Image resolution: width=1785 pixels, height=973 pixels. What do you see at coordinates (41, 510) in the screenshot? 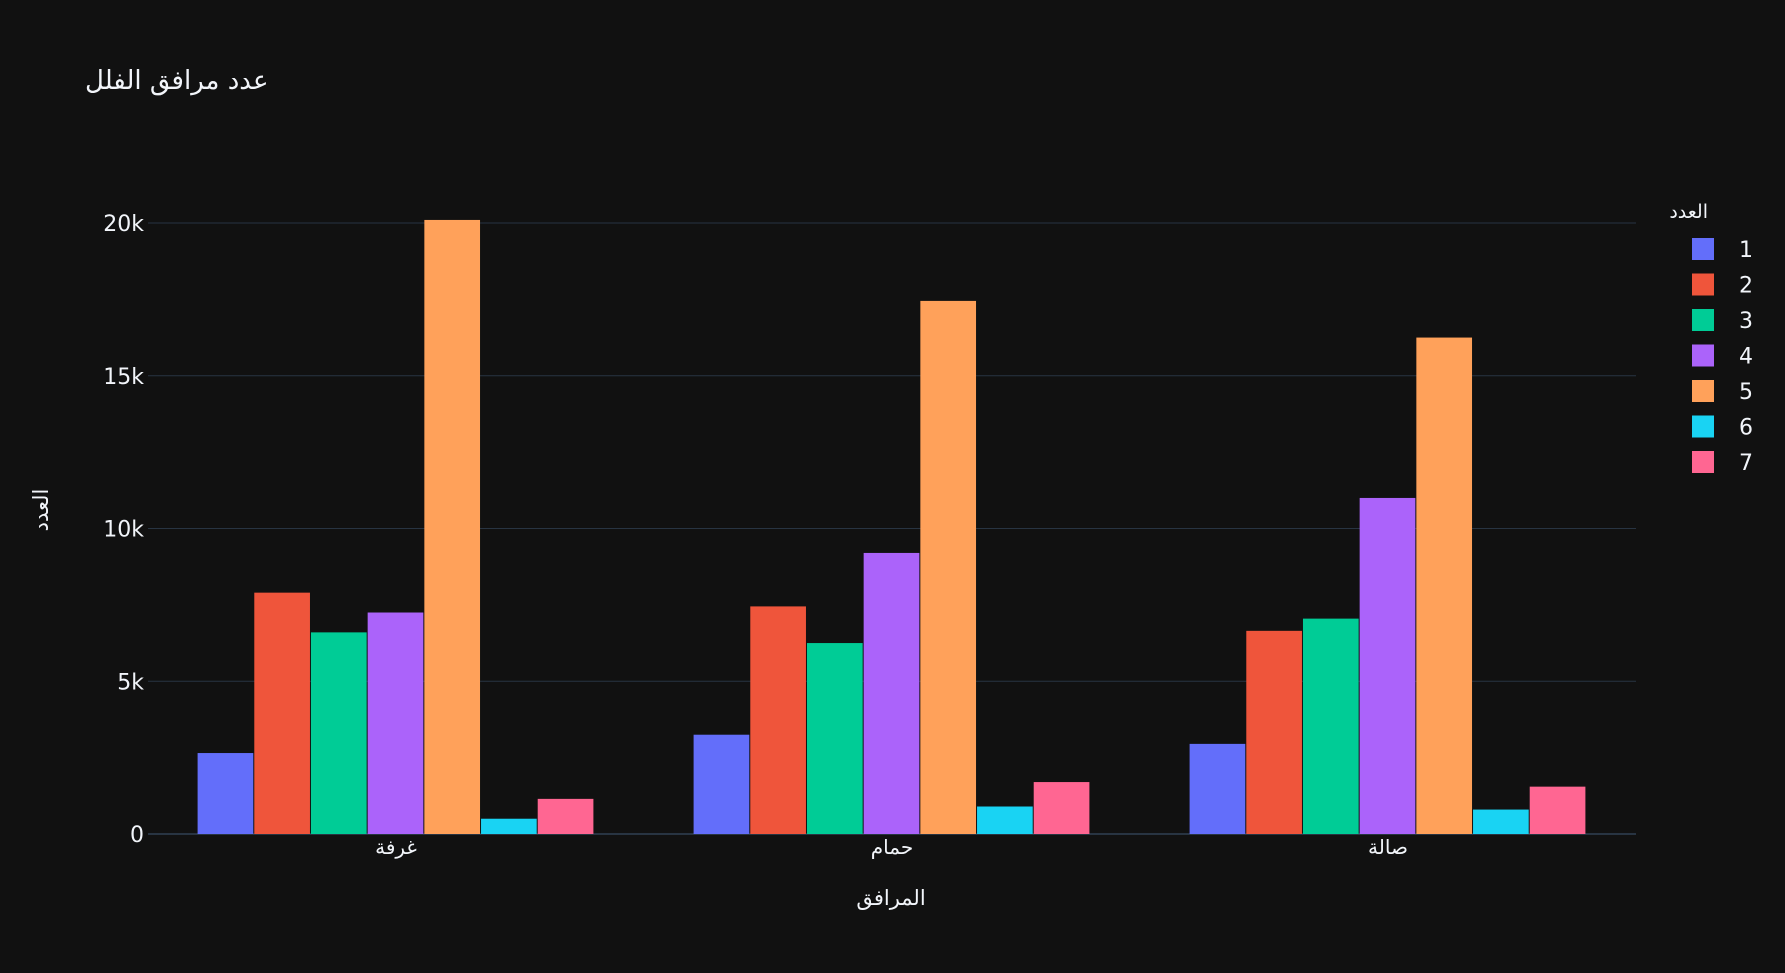
I see `y-axis-title: العدد` at bounding box center [41, 510].